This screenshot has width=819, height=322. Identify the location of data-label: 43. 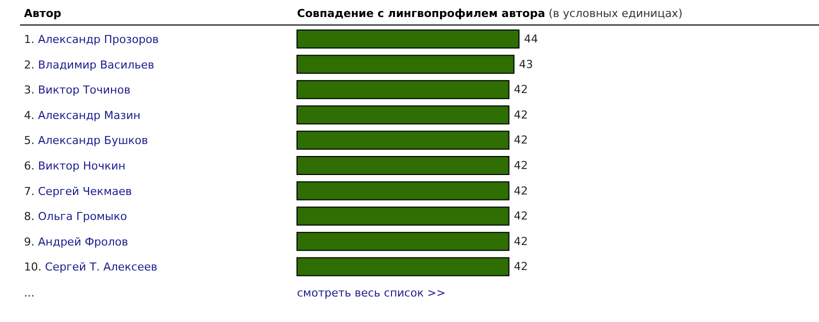
(525, 64).